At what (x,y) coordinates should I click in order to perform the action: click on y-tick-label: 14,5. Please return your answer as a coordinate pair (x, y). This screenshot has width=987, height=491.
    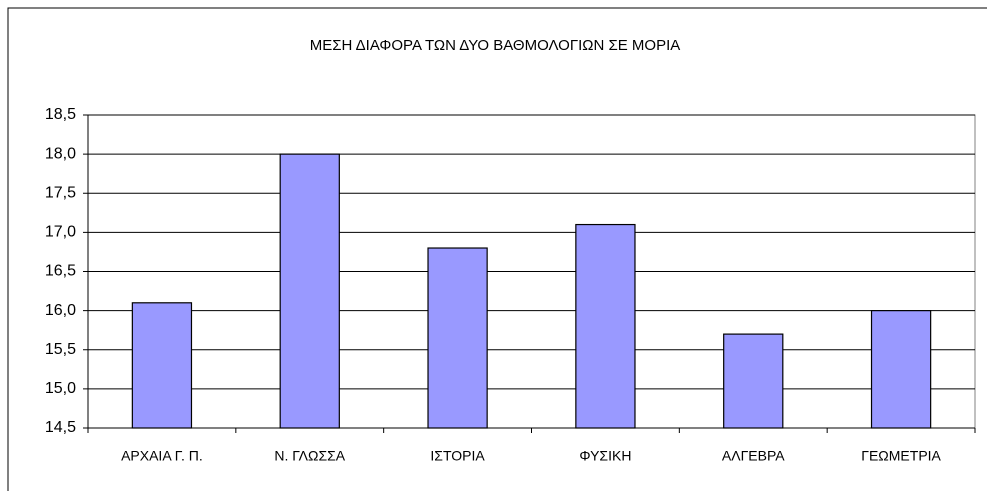
    Looking at the image, I should click on (60, 427).